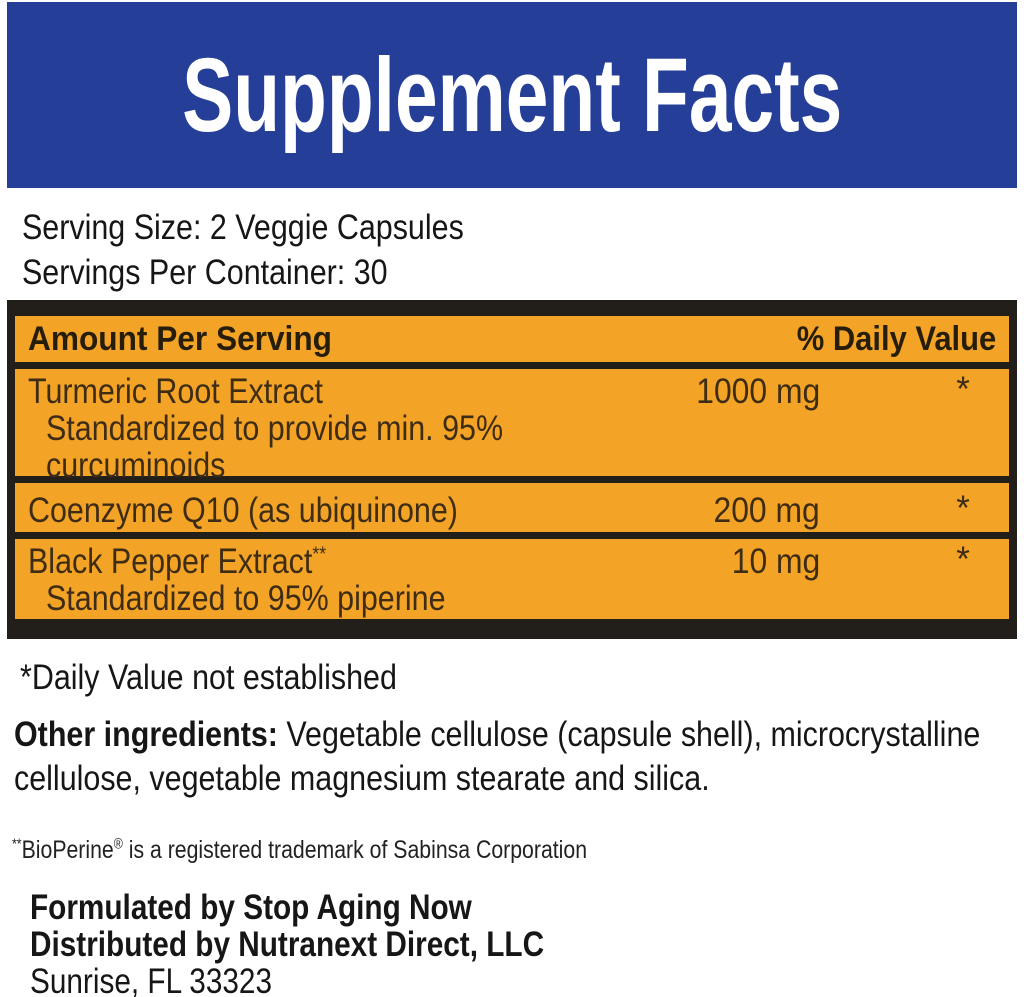  What do you see at coordinates (243, 227) in the screenshot?
I see `serving-size-text: Serving Size: 2 Veggie Capsules` at bounding box center [243, 227].